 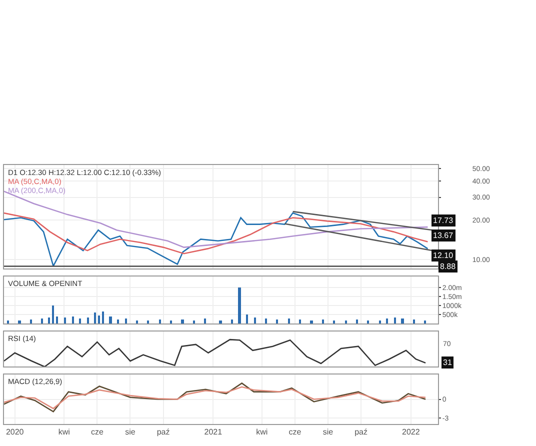 I want to click on text: 31, so click(x=447, y=362).